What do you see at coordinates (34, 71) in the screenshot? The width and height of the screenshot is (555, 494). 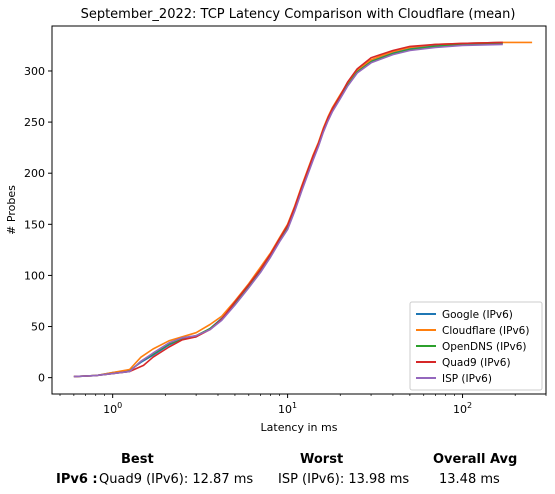 I see `y-tick-label: 300` at bounding box center [34, 71].